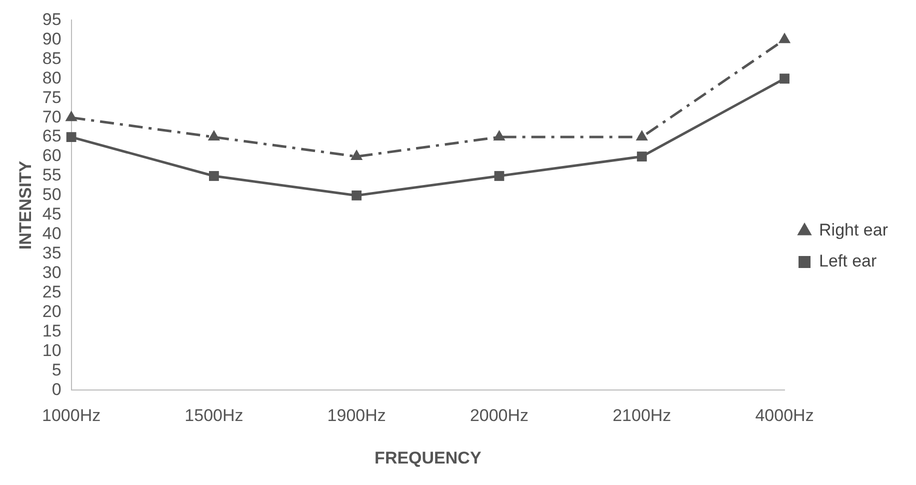 The image size is (916, 485). What do you see at coordinates (52, 175) in the screenshot?
I see `y-tick-label: 55` at bounding box center [52, 175].